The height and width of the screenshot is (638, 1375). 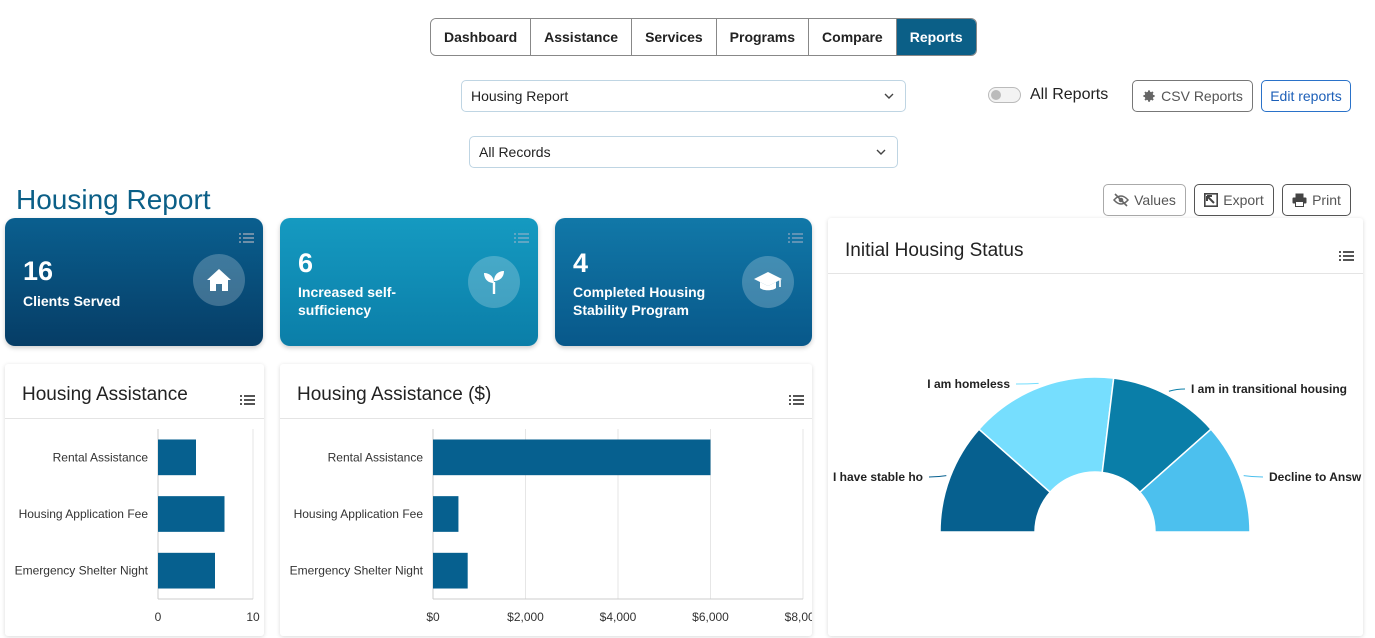 What do you see at coordinates (494, 282) in the screenshot?
I see `sprout-icon` at bounding box center [494, 282].